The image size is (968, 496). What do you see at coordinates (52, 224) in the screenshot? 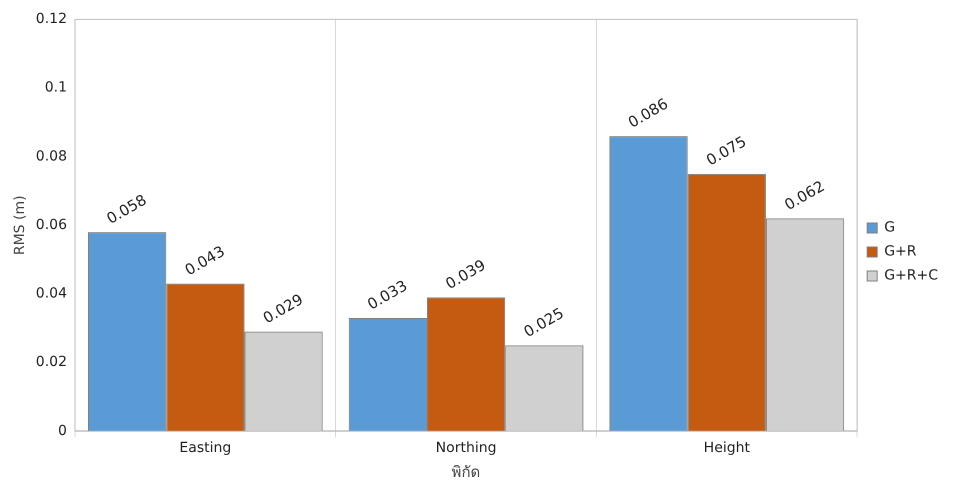
I see `y-tick-label: 0.06` at bounding box center [52, 224].